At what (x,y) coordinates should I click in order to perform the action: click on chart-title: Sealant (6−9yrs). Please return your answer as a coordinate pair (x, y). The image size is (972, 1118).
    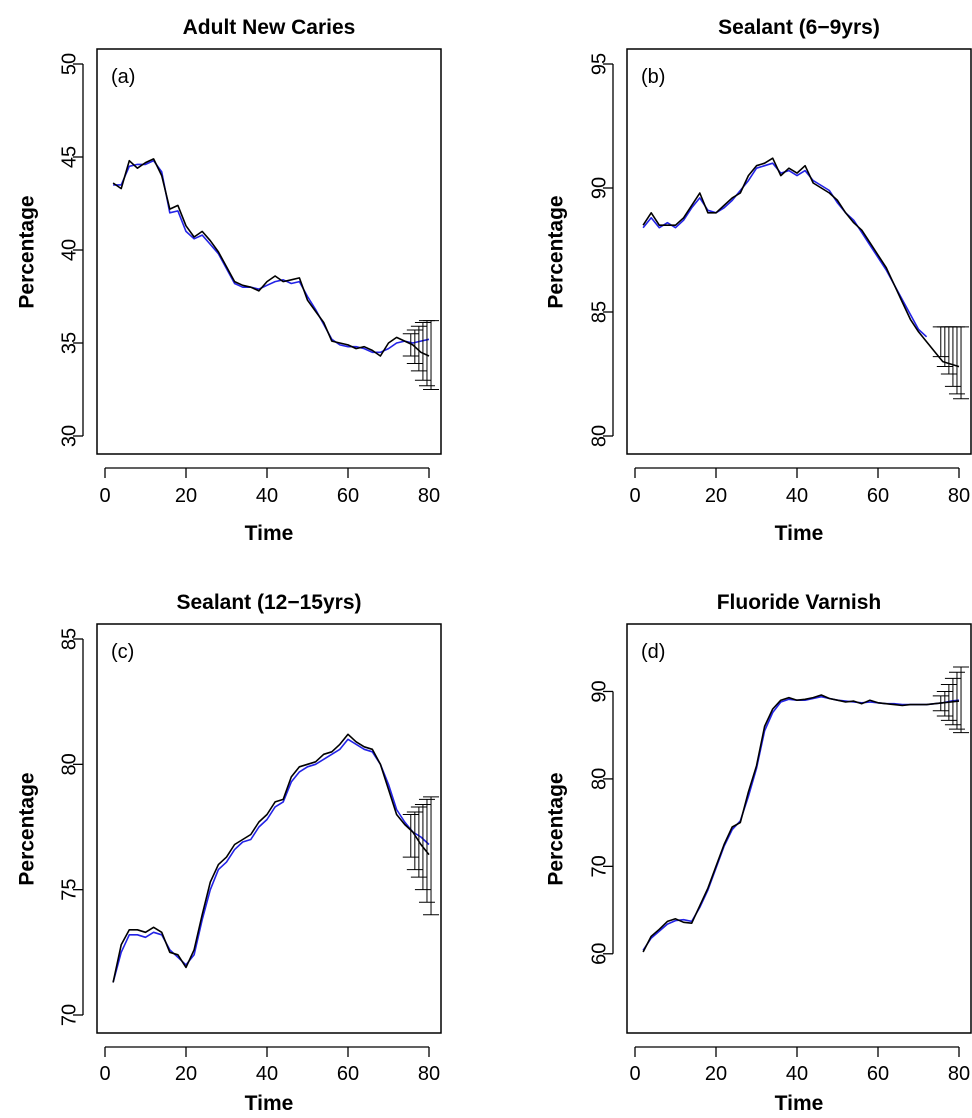
    Looking at the image, I should click on (799, 27).